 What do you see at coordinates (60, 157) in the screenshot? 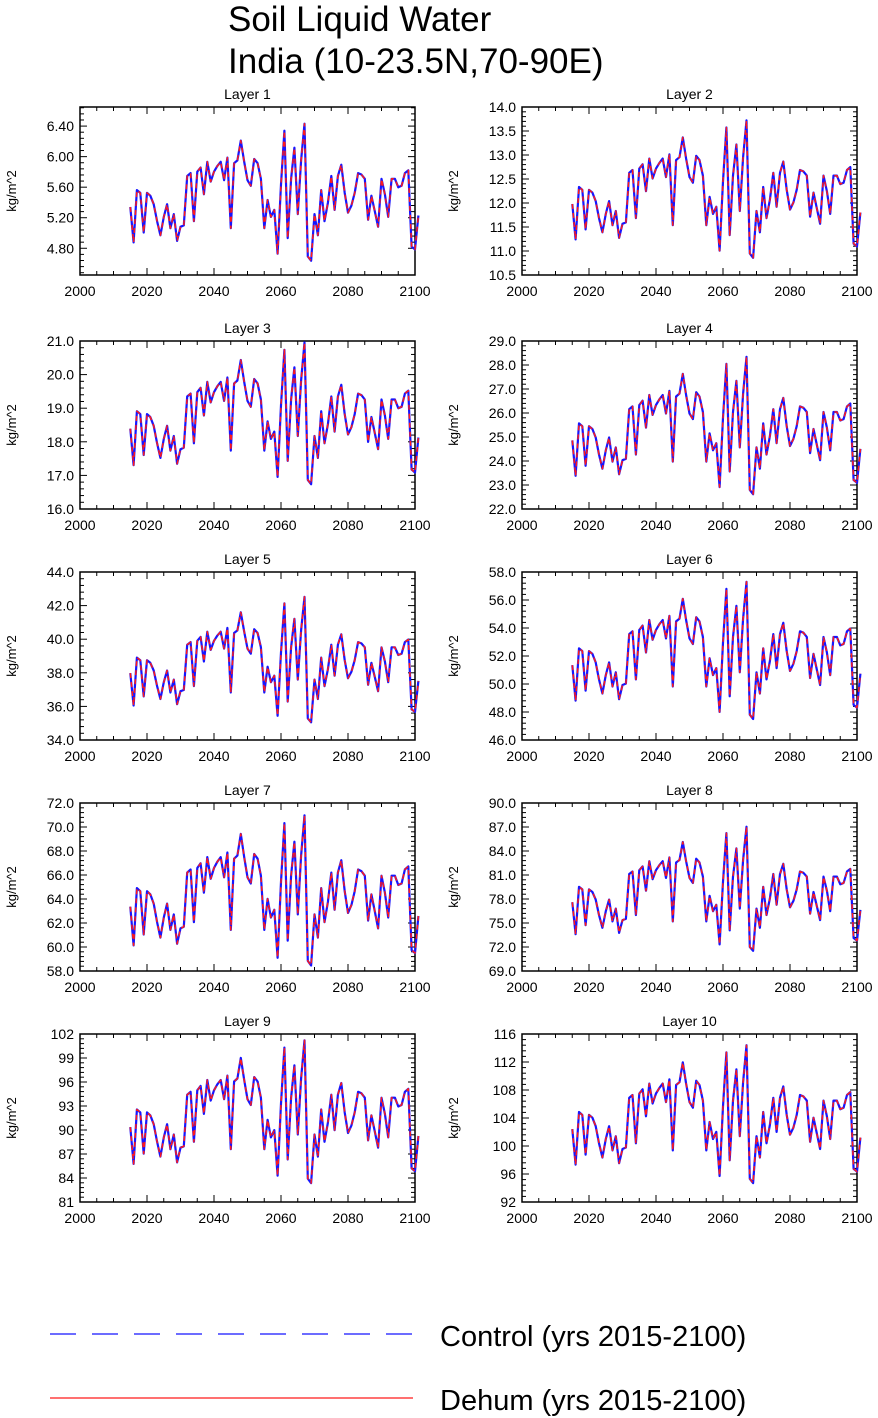
I see `y-tick-label: 6.00` at bounding box center [60, 157].